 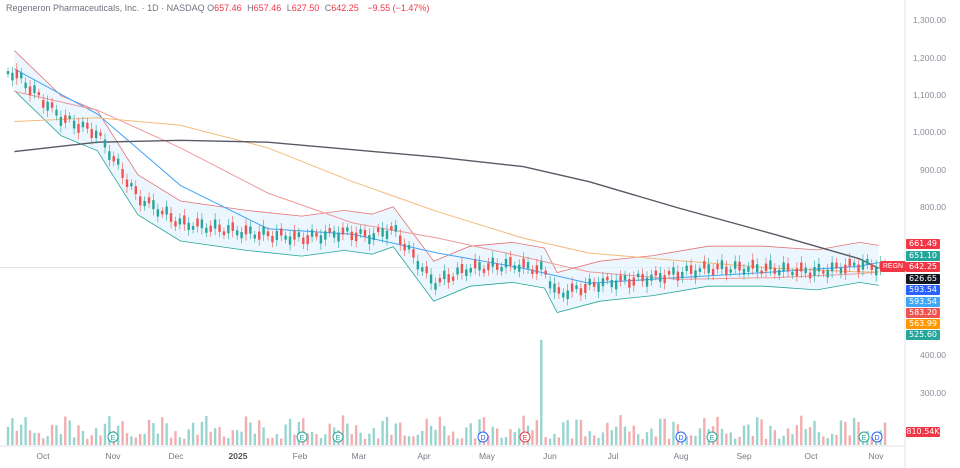 What do you see at coordinates (933, 207) in the screenshot?
I see `price-scale-label: 800.00` at bounding box center [933, 207].